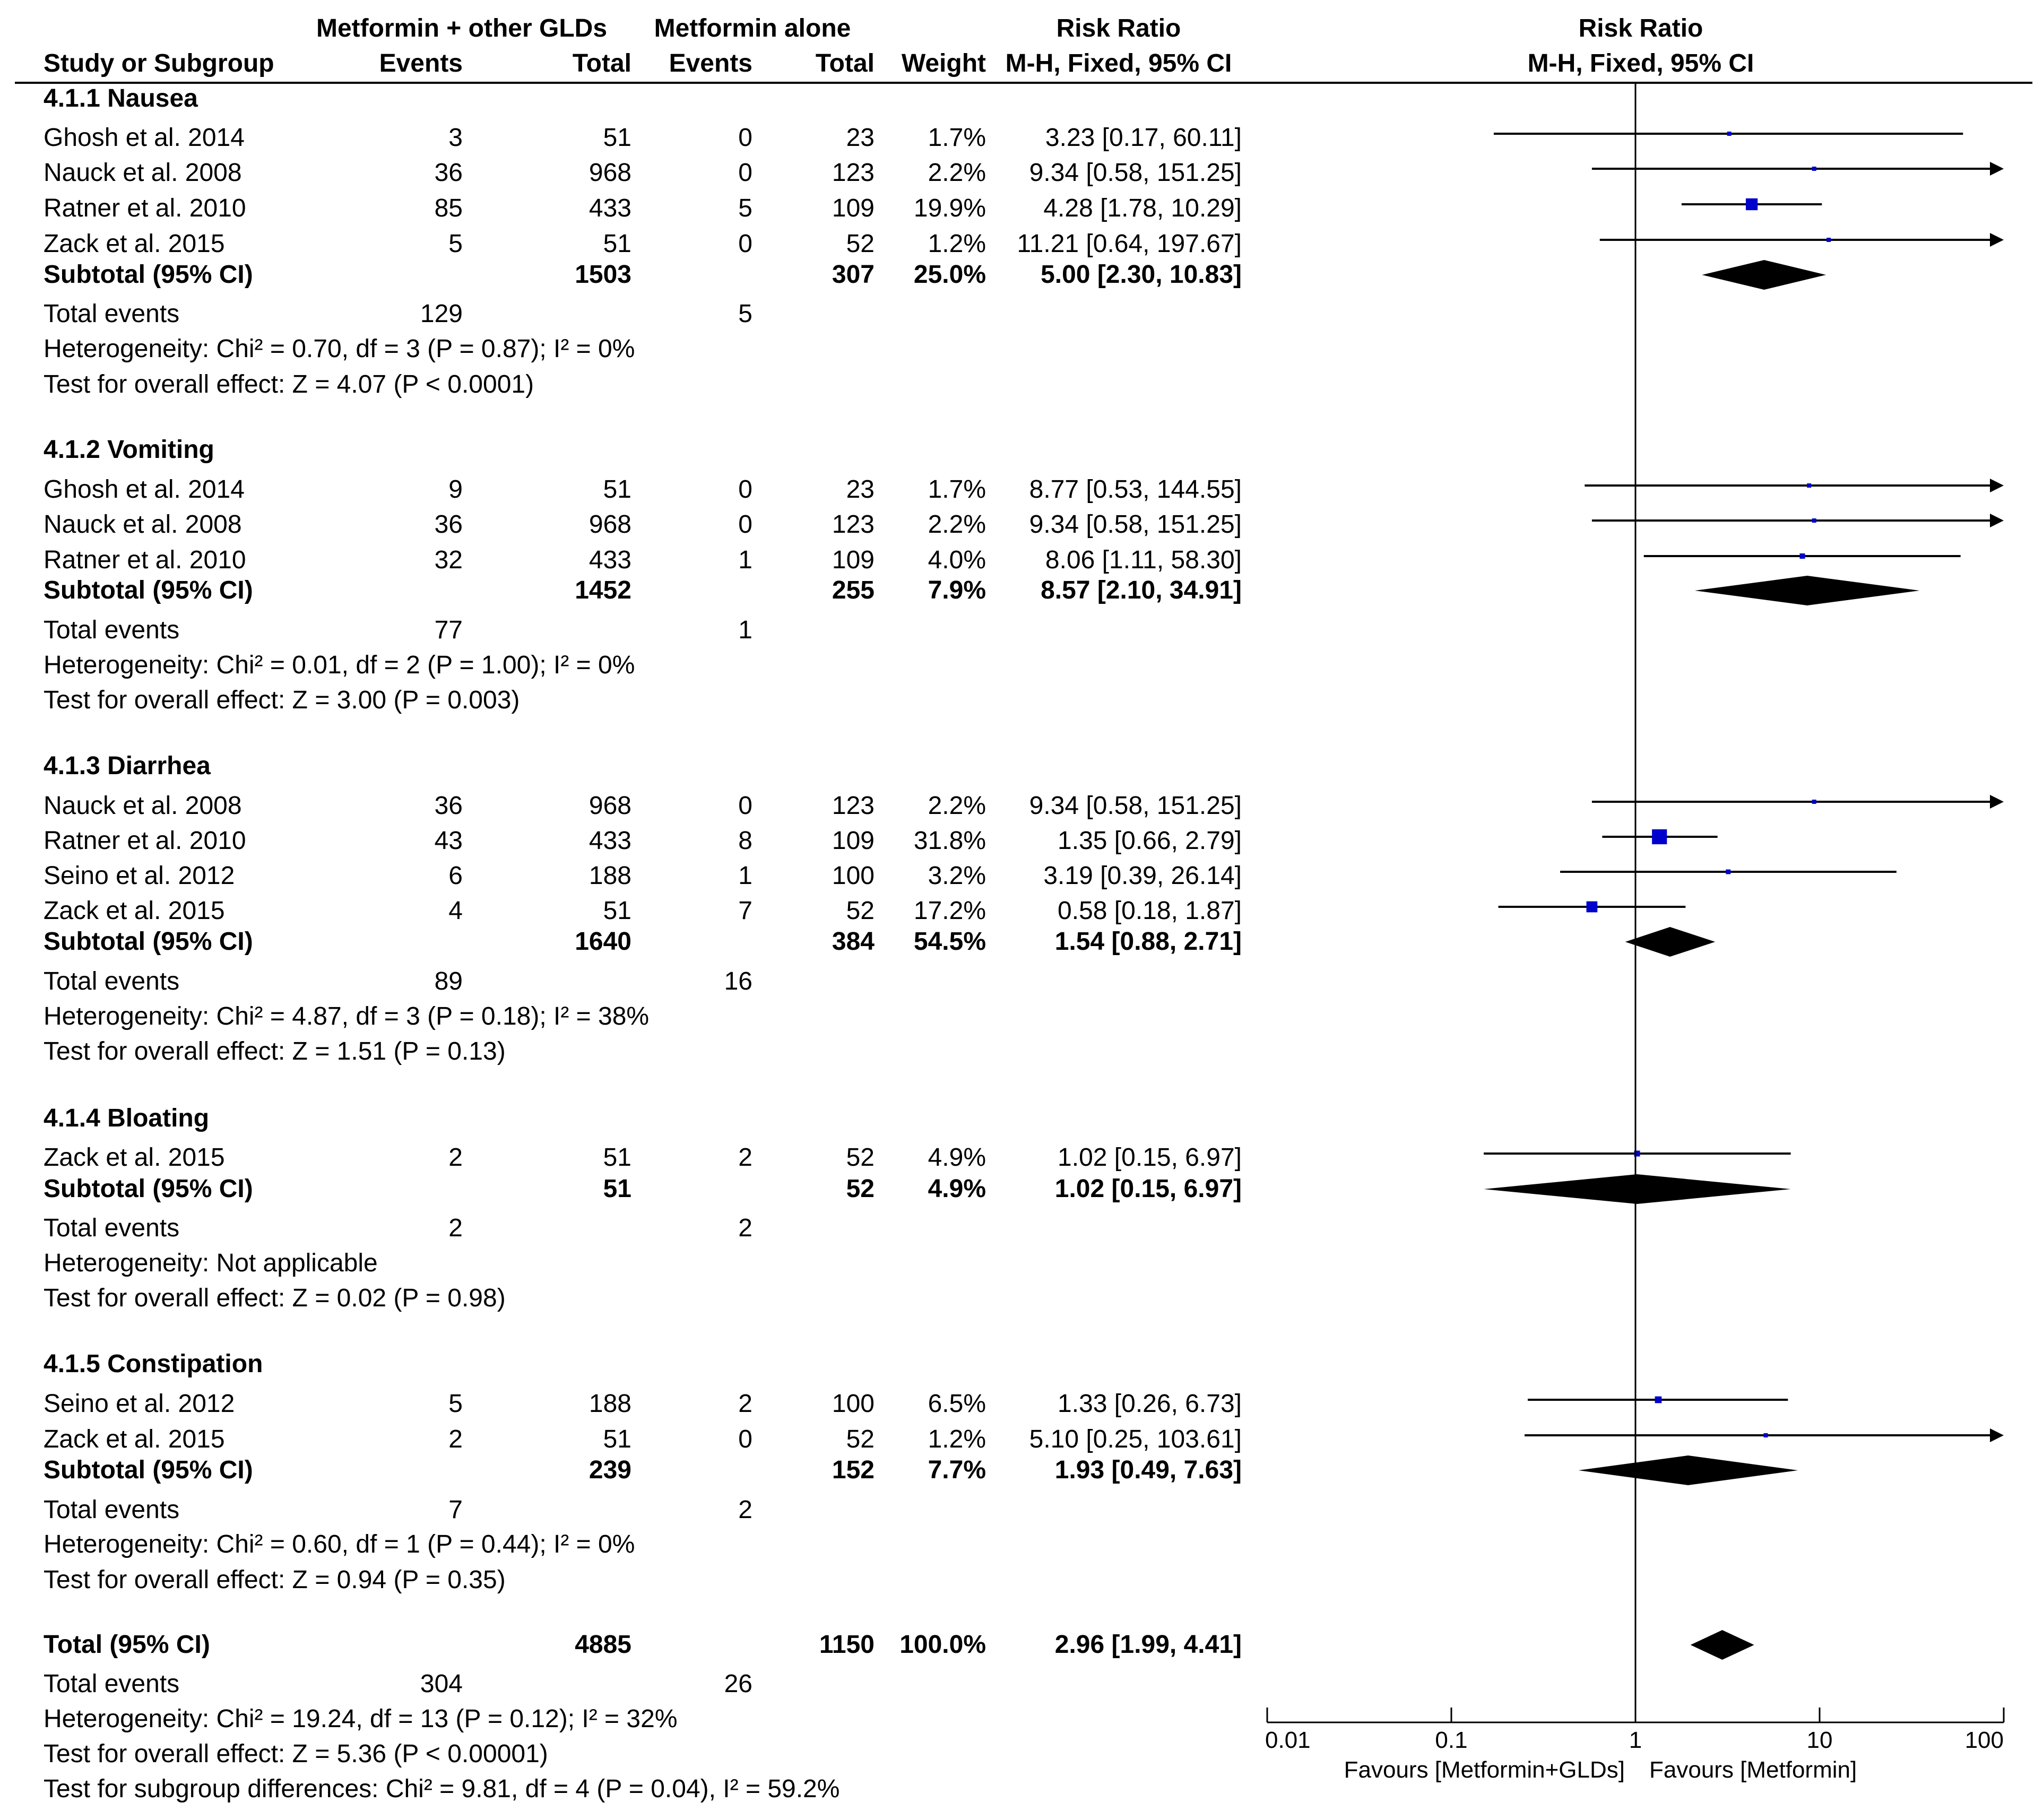  Describe the element at coordinates (153, 1364) in the screenshot. I see `subgroup-title: 4.1.5 Constipation` at that location.